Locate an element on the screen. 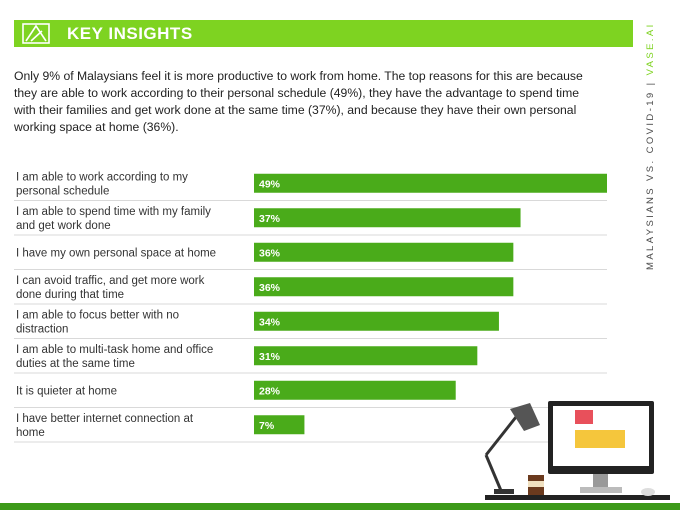 The width and height of the screenshot is (680, 510). category-label: It is quieter at home is located at coordinates (66, 391).